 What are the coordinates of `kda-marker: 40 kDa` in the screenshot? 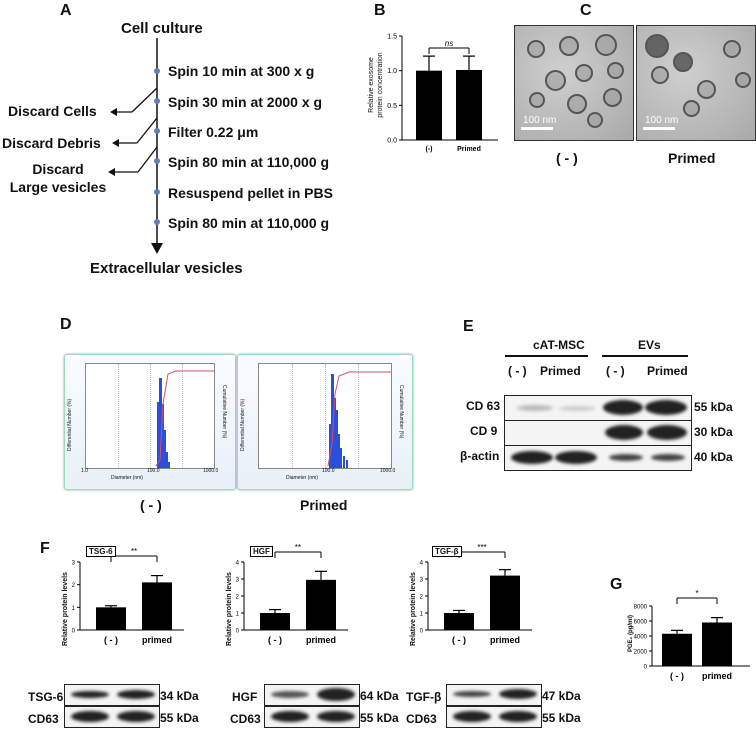 It's located at (713, 457).